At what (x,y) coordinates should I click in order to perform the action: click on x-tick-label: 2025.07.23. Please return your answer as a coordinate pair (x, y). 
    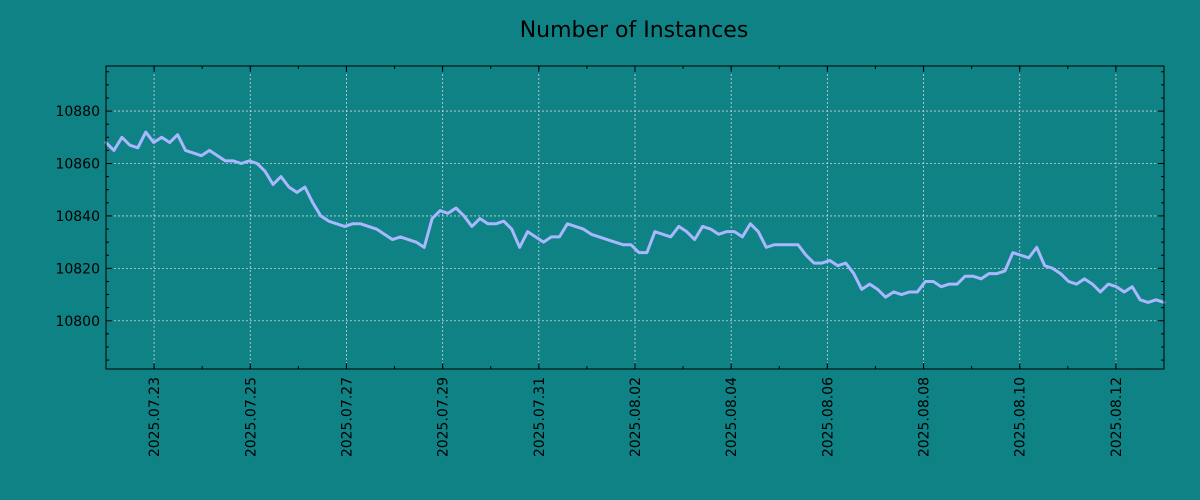
    Looking at the image, I should click on (155, 417).